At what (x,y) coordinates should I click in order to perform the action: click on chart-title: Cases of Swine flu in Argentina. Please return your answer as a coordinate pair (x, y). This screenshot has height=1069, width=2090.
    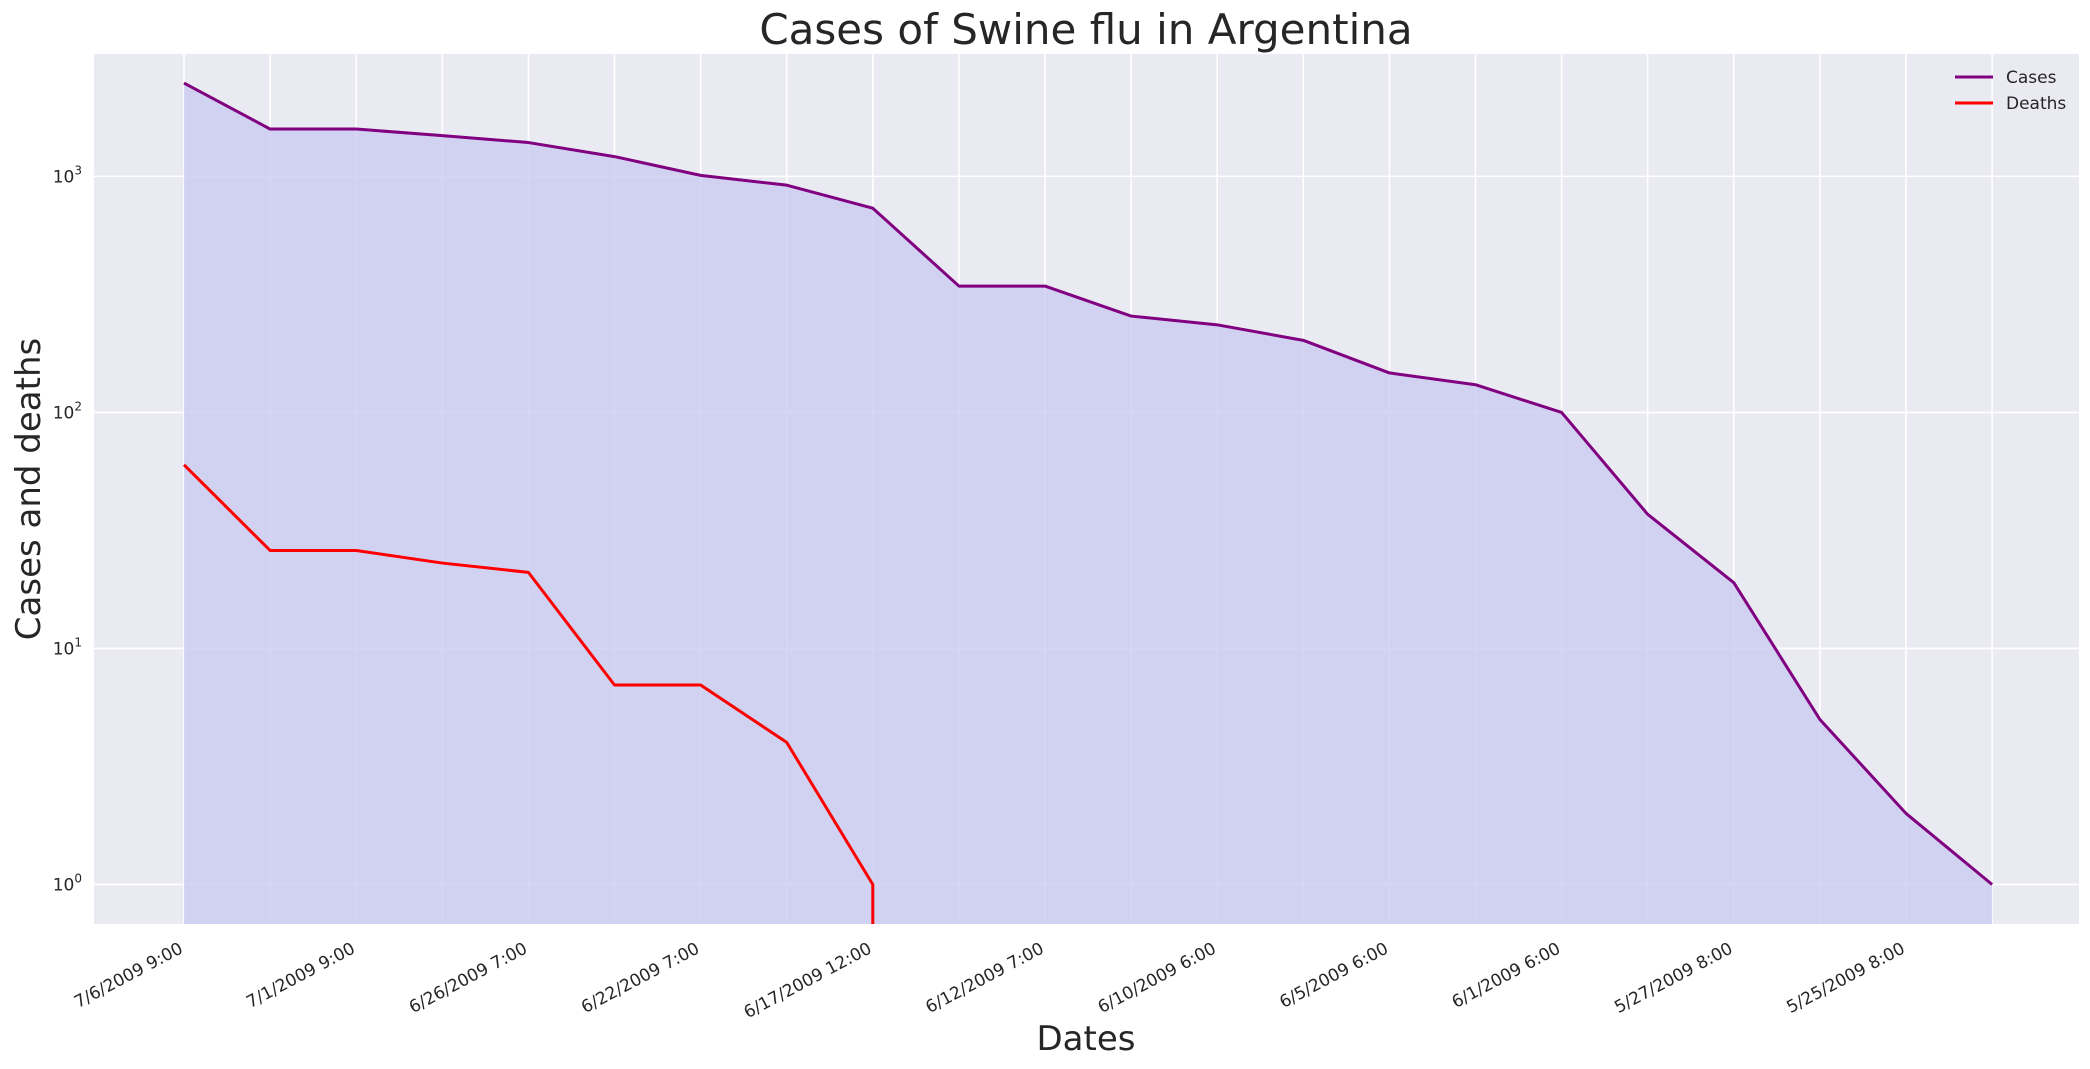
    Looking at the image, I should click on (1085, 29).